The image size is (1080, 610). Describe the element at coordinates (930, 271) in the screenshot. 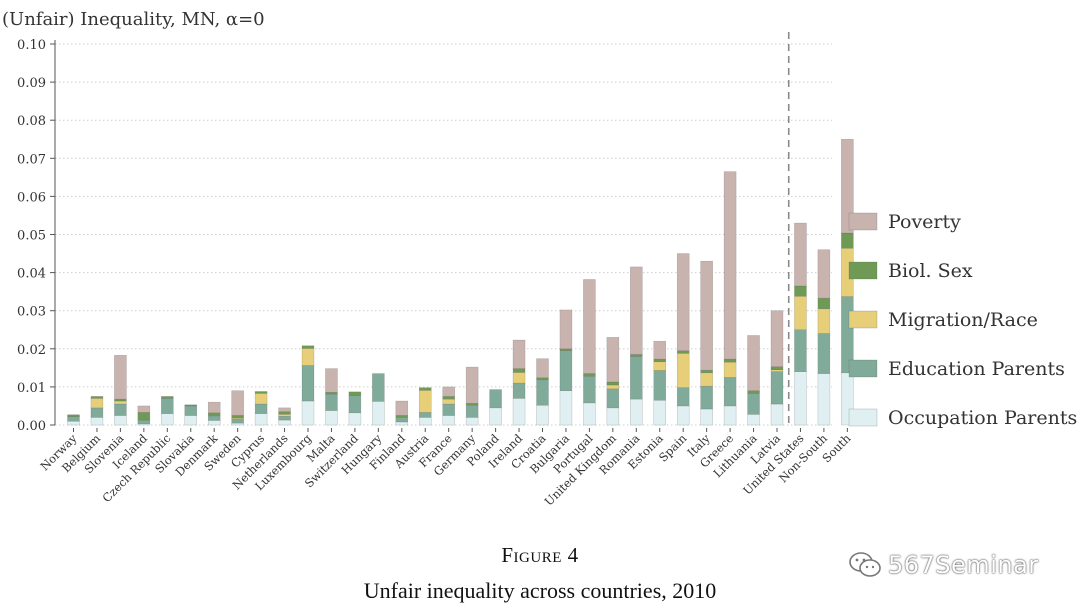

I see `legend-label: Biol. Sex` at that location.